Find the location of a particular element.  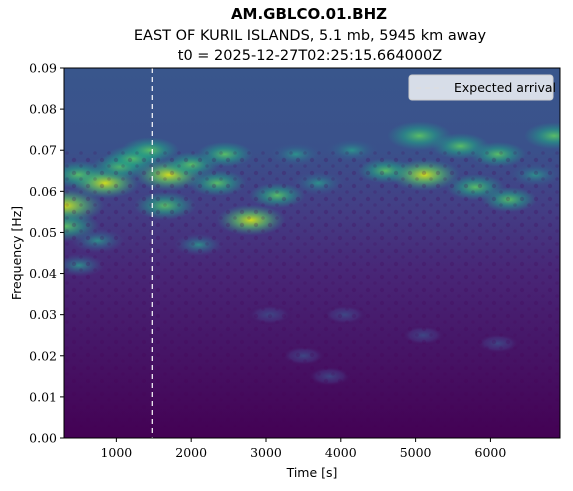

y-axis-ticks: 0.00 0.01 0.02 0.03 0.04 0.05 0.06 0.07 0.08 0.09 is located at coordinates (46, 253).